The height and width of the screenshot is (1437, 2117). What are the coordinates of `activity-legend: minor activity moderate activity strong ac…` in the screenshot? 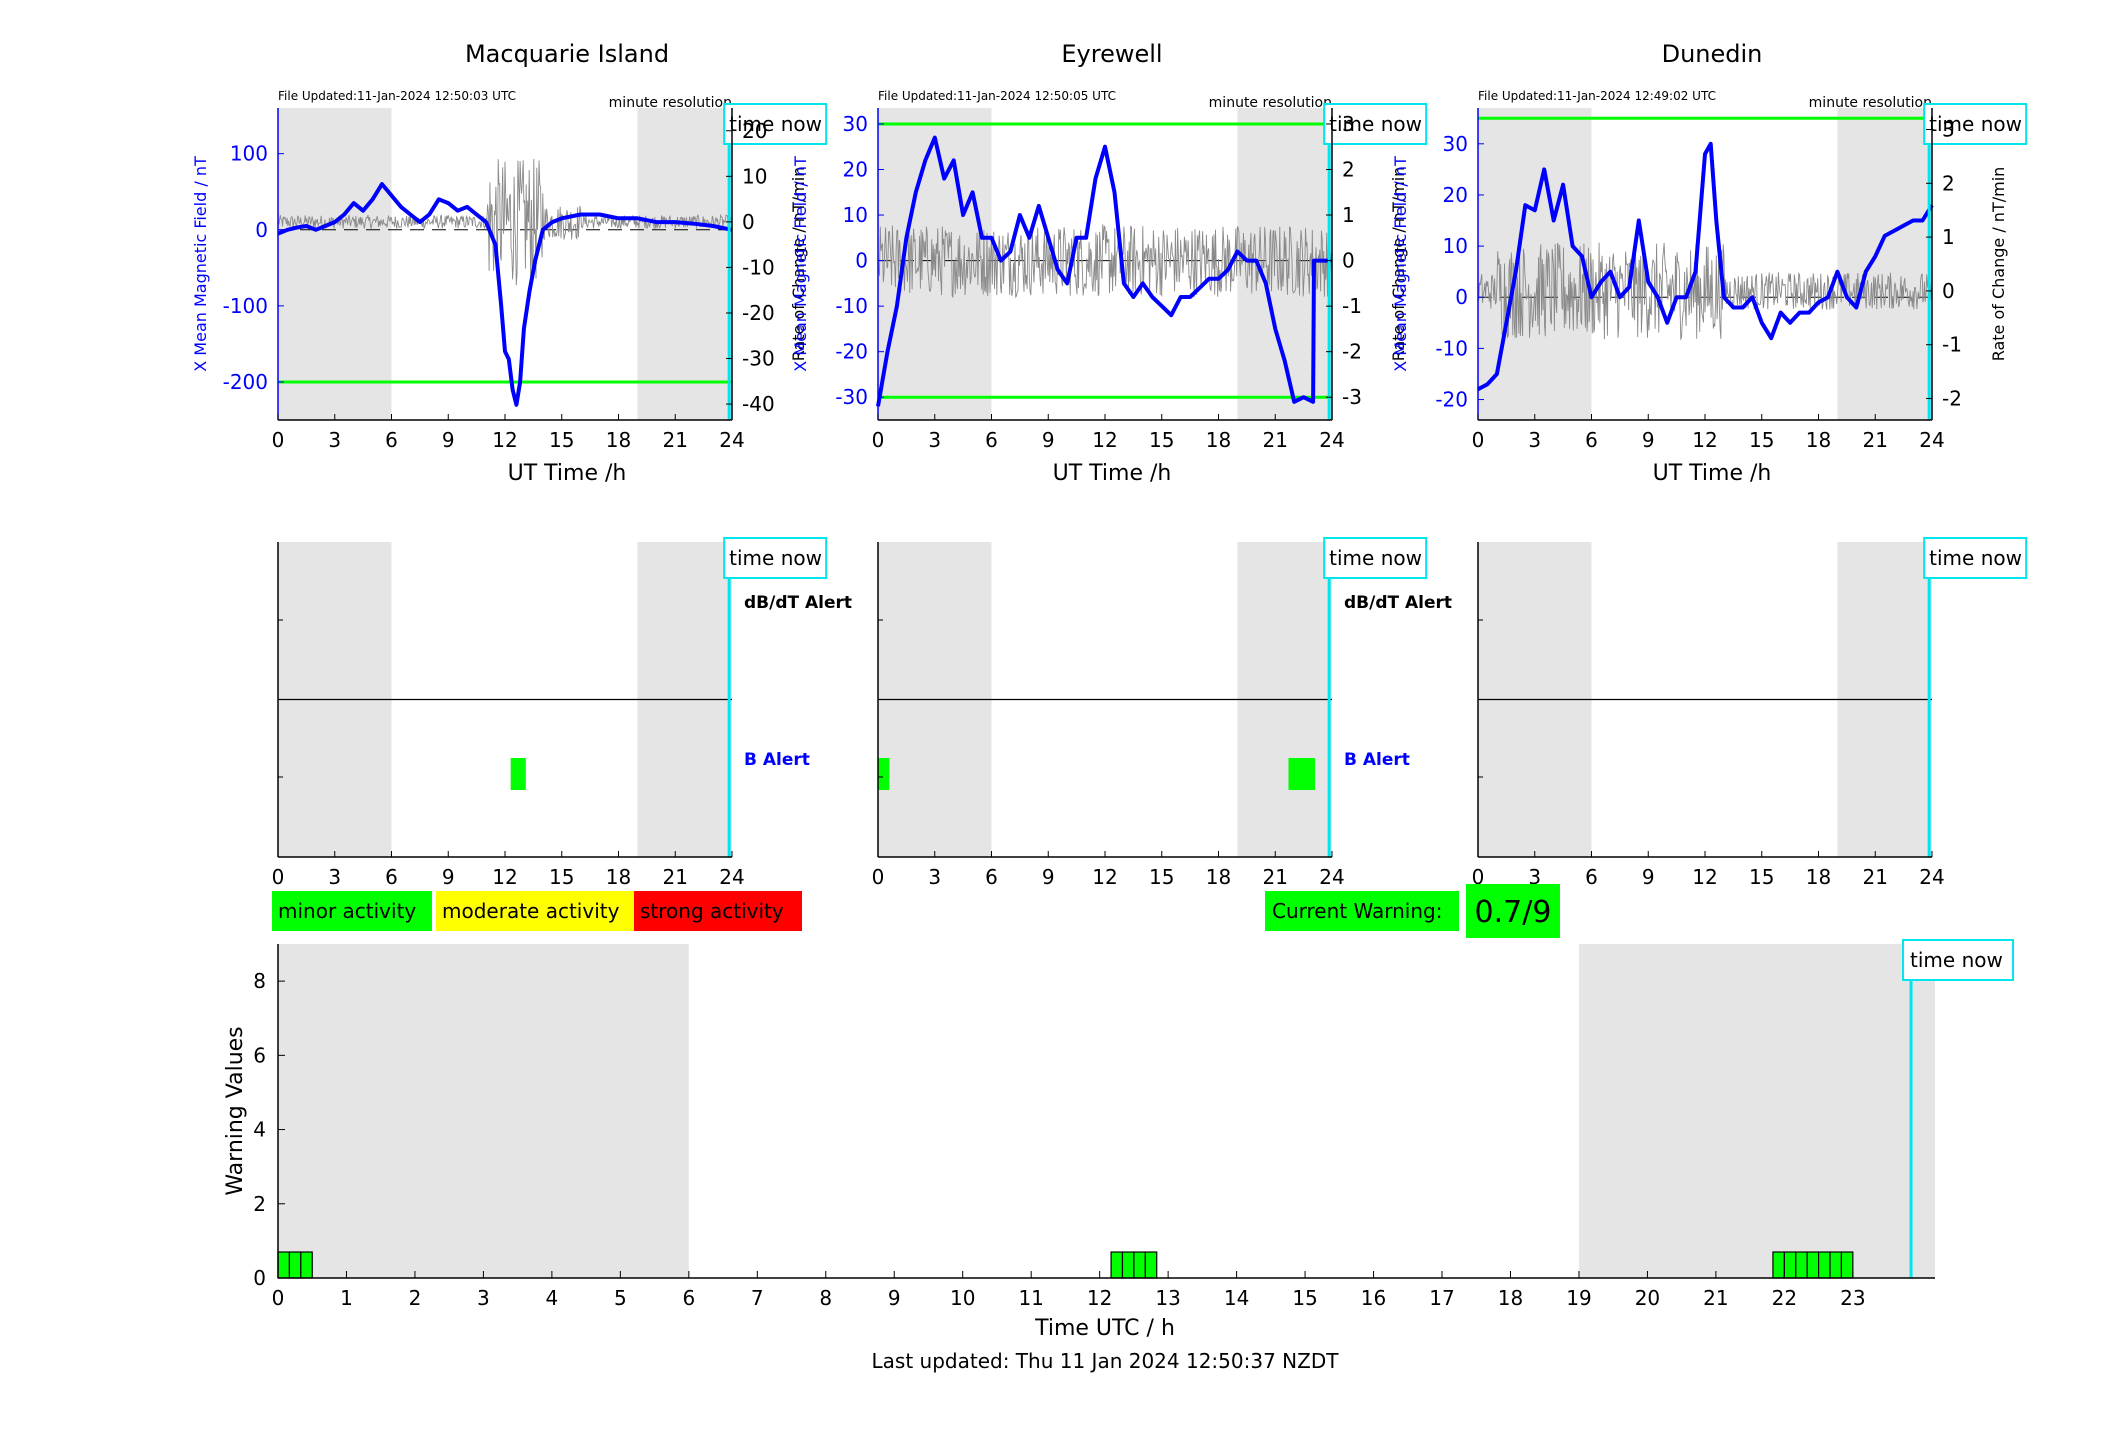 It's located at (537, 911).